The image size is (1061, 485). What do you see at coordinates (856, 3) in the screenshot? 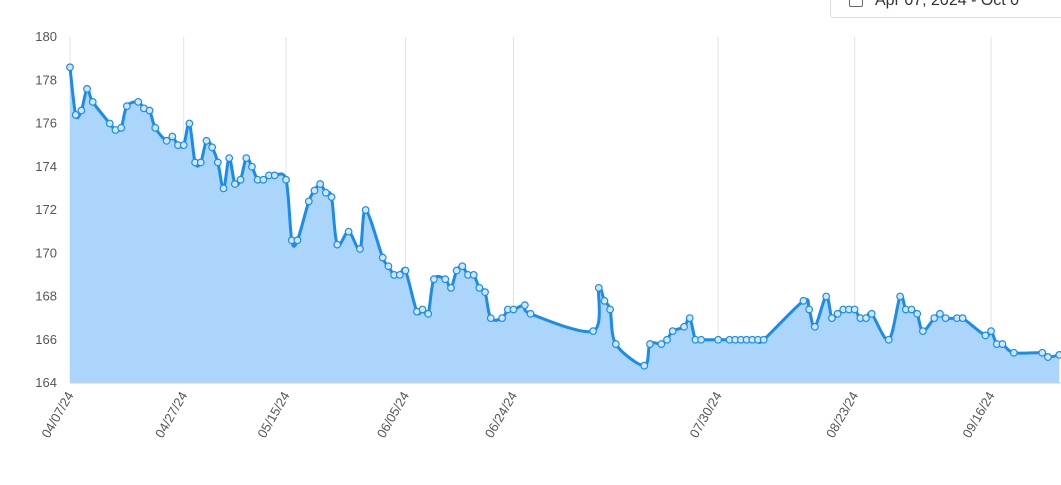
I see `calendar-icon` at bounding box center [856, 3].